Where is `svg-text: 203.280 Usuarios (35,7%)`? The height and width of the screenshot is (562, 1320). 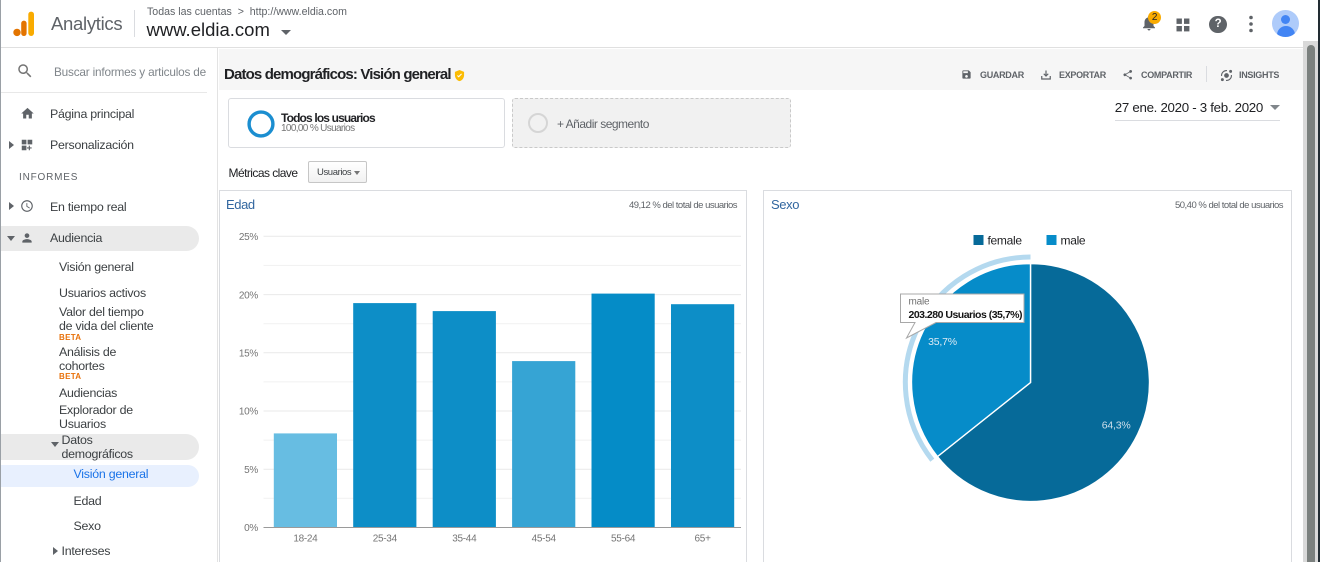
svg-text: 203.280 Usuarios (35,7%) is located at coordinates (965, 315).